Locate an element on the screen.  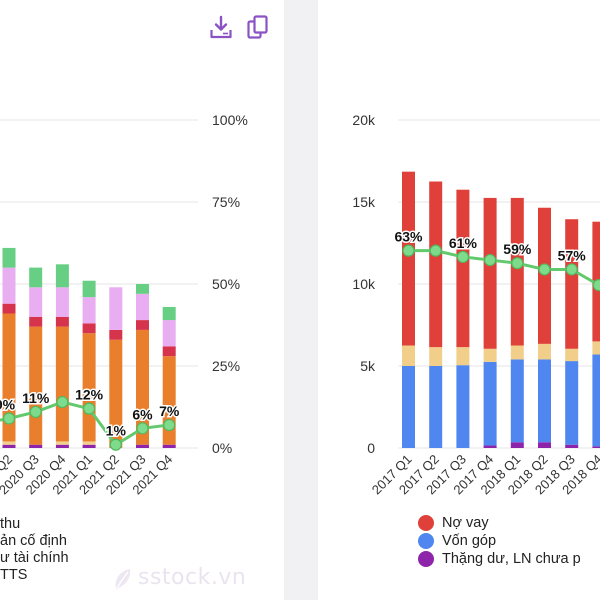
legend-label: Vốn góp is located at coordinates (469, 541).